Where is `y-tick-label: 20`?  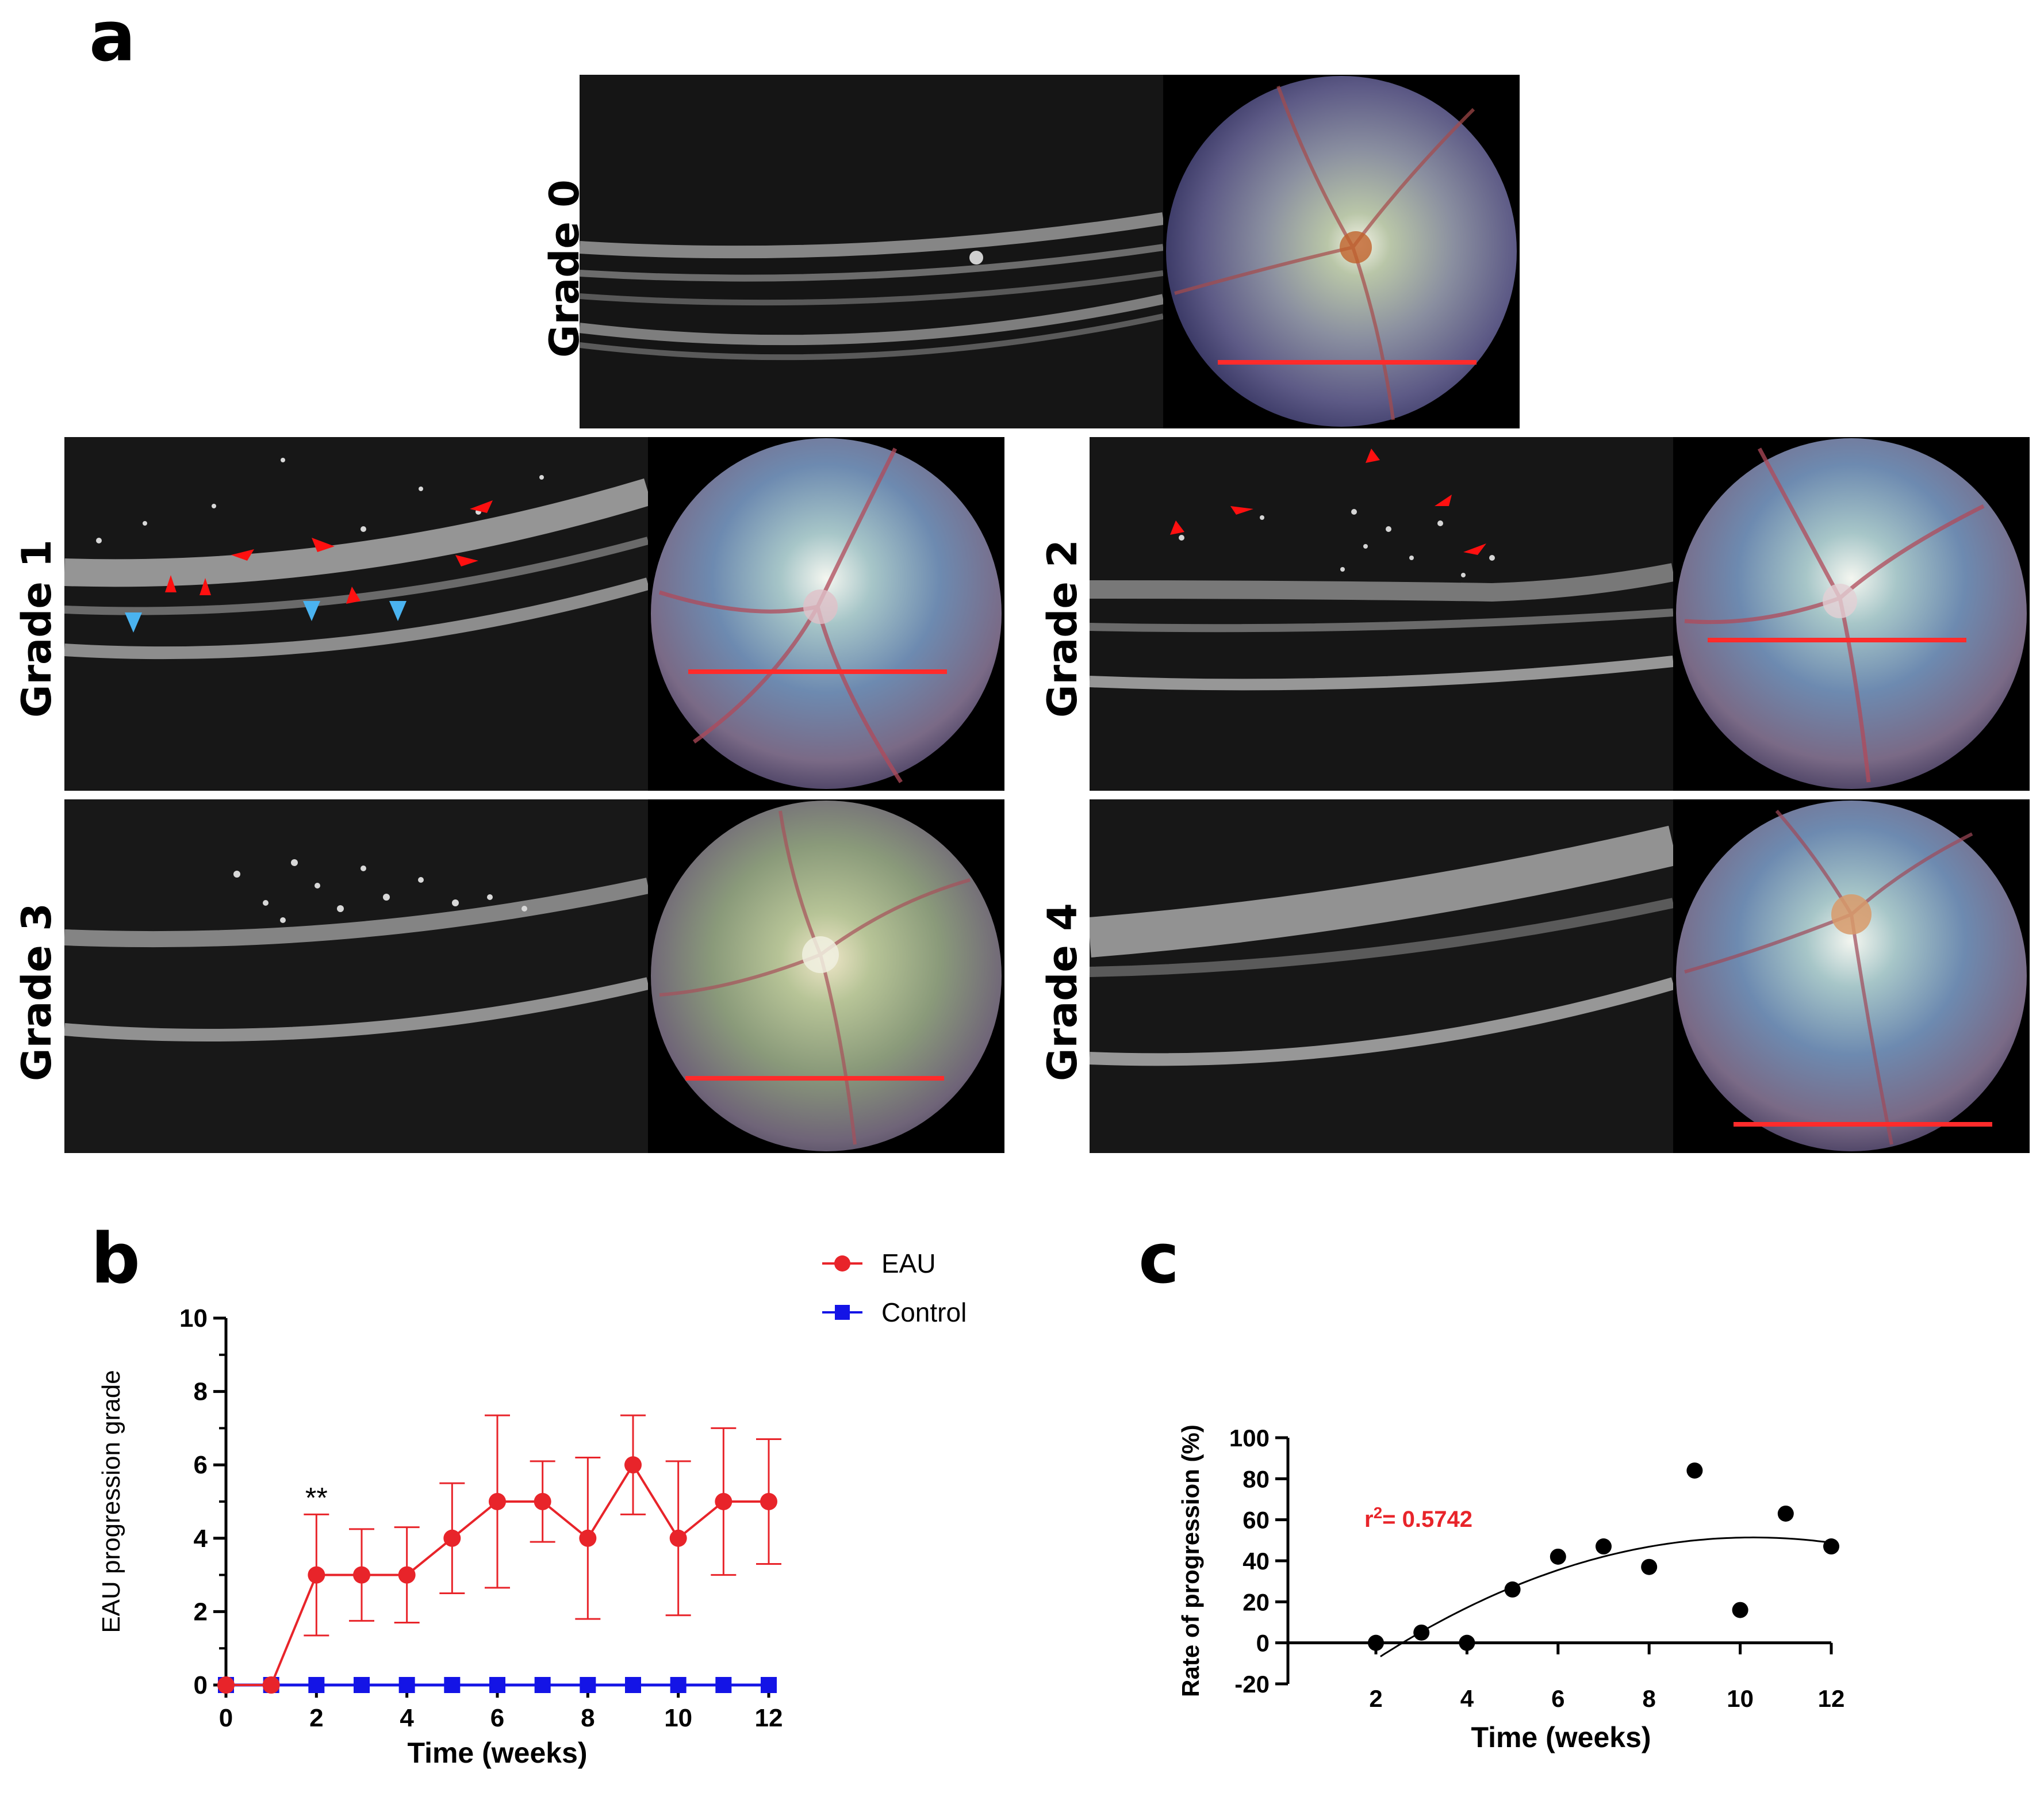 y-tick-label: 20 is located at coordinates (1256, 1601).